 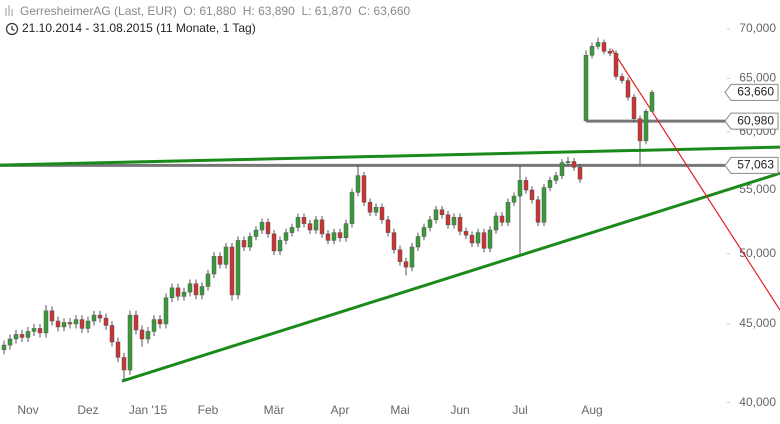 I want to click on x-tick-label: Jun, so click(x=459, y=410).